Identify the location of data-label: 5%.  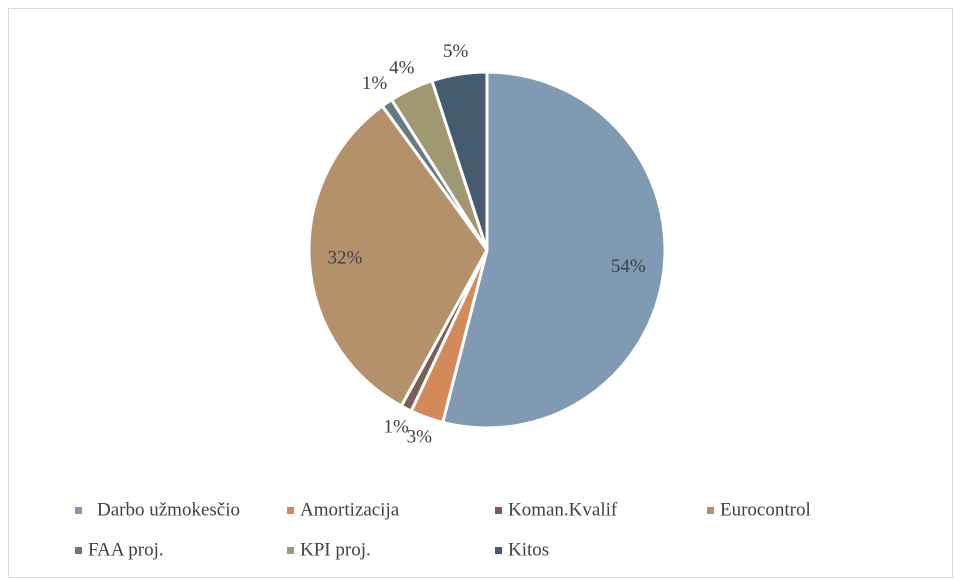
(456, 51).